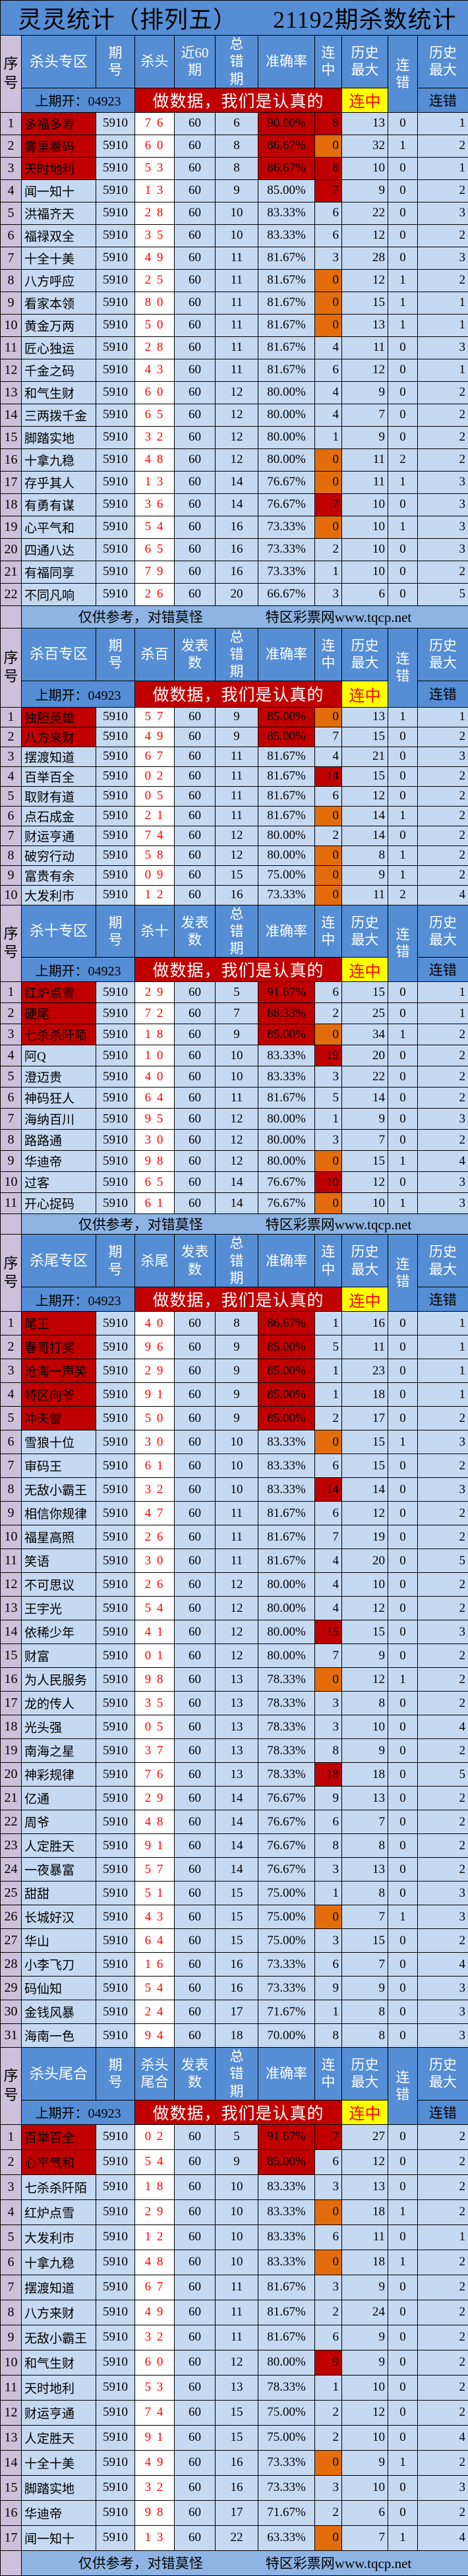  What do you see at coordinates (59, 2237) in the screenshot?
I see `expert-name: 大发利市` at bounding box center [59, 2237].